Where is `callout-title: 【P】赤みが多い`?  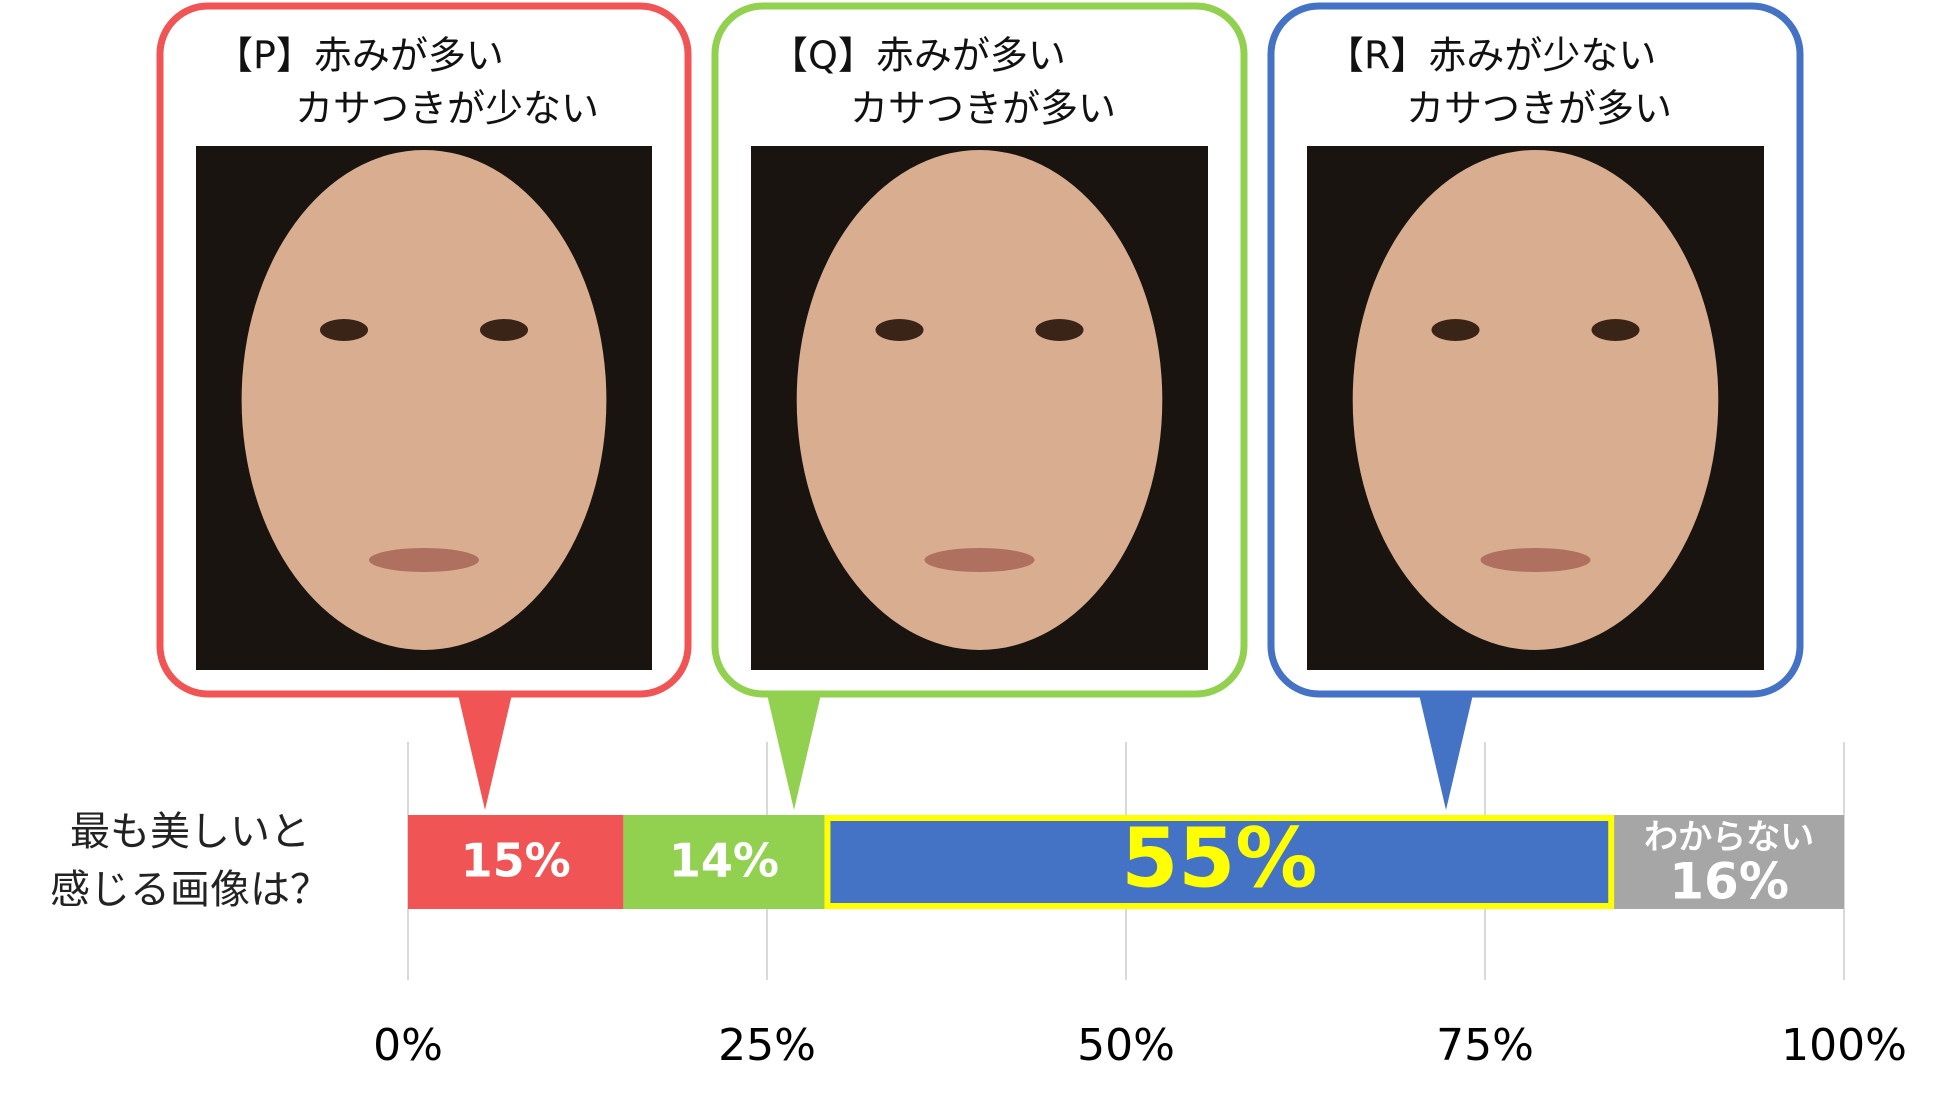 callout-title: 【P】赤みが多い is located at coordinates (359, 56).